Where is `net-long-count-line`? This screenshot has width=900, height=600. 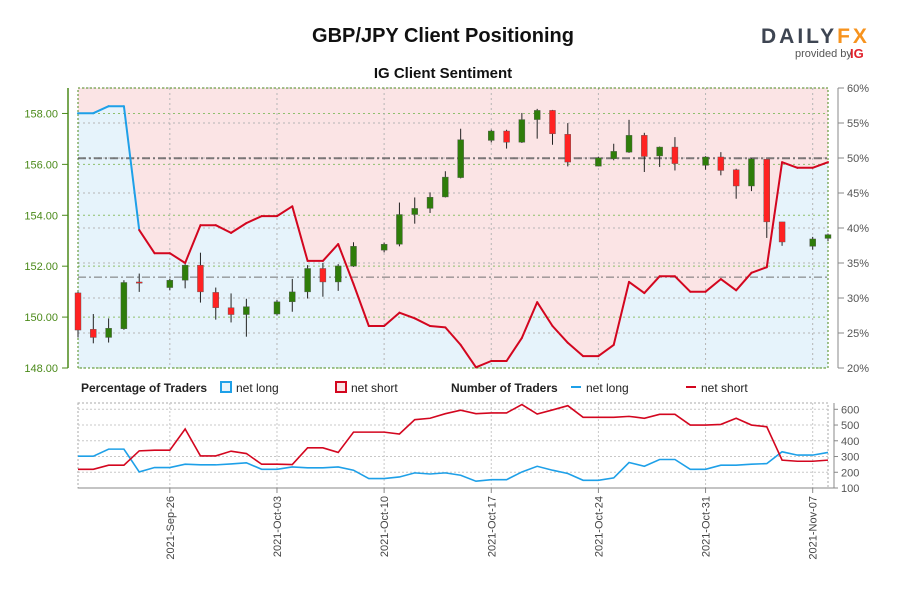 net-long-count-line is located at coordinates (453, 465).